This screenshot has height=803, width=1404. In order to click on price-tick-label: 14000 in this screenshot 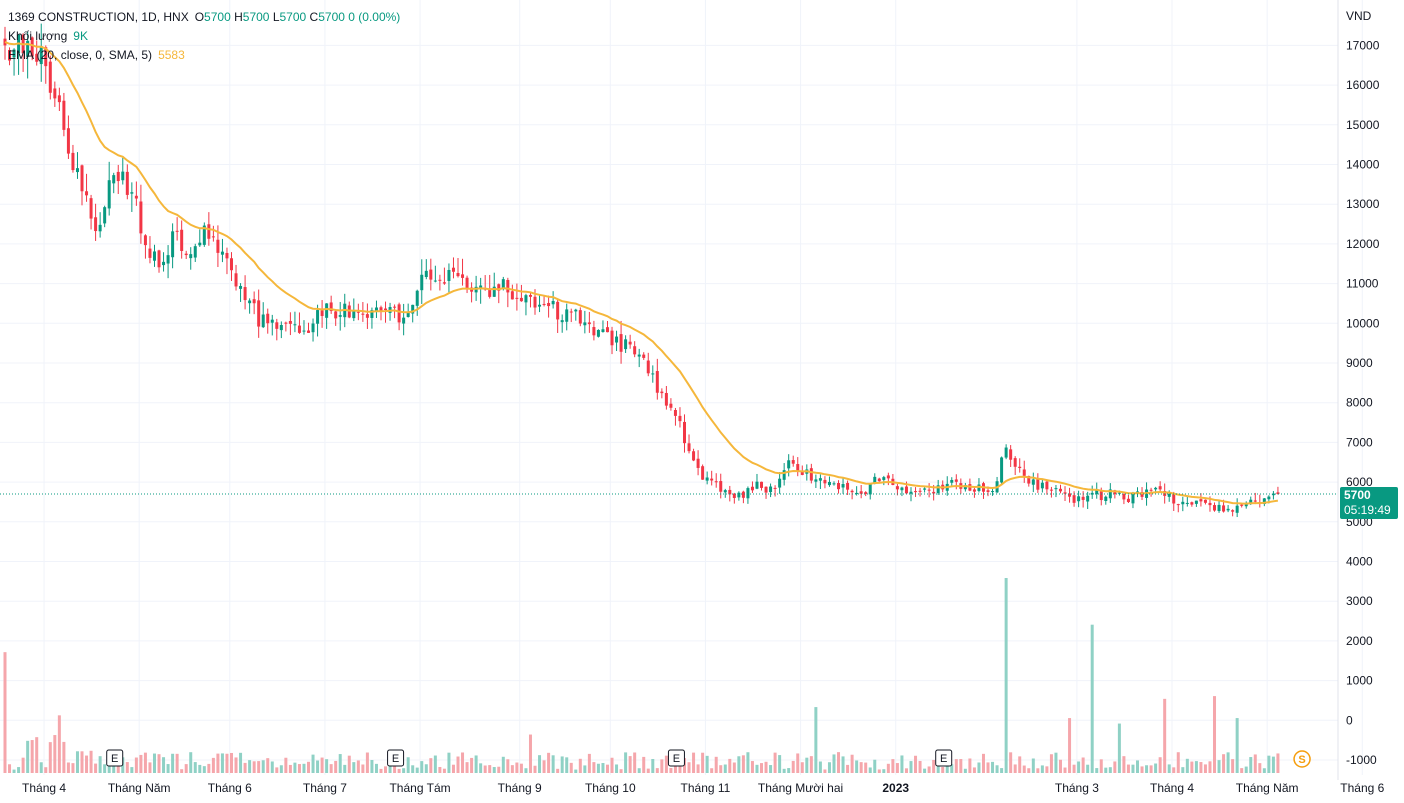, I will do `click(1363, 165)`.